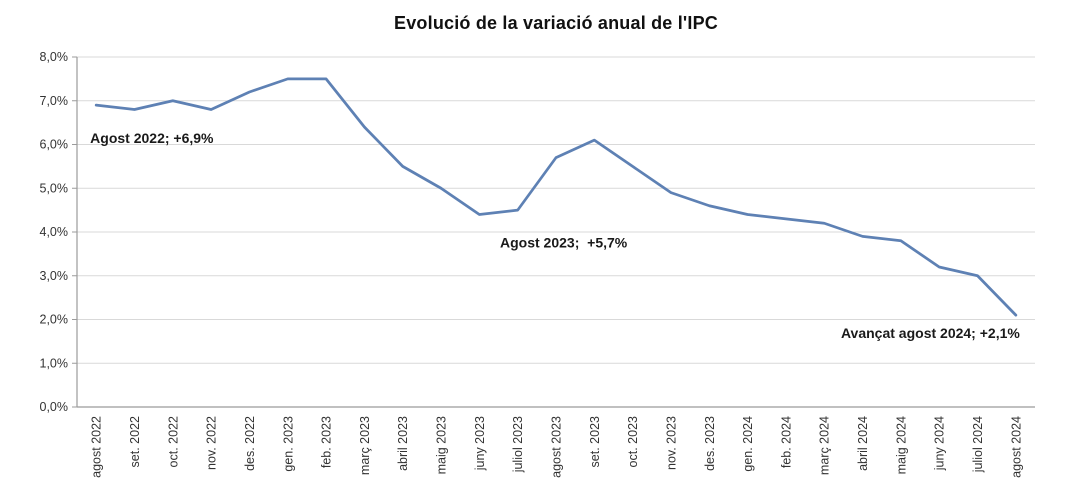 The height and width of the screenshot is (504, 1065). I want to click on x-axis-label: des. 2023, so click(710, 443).